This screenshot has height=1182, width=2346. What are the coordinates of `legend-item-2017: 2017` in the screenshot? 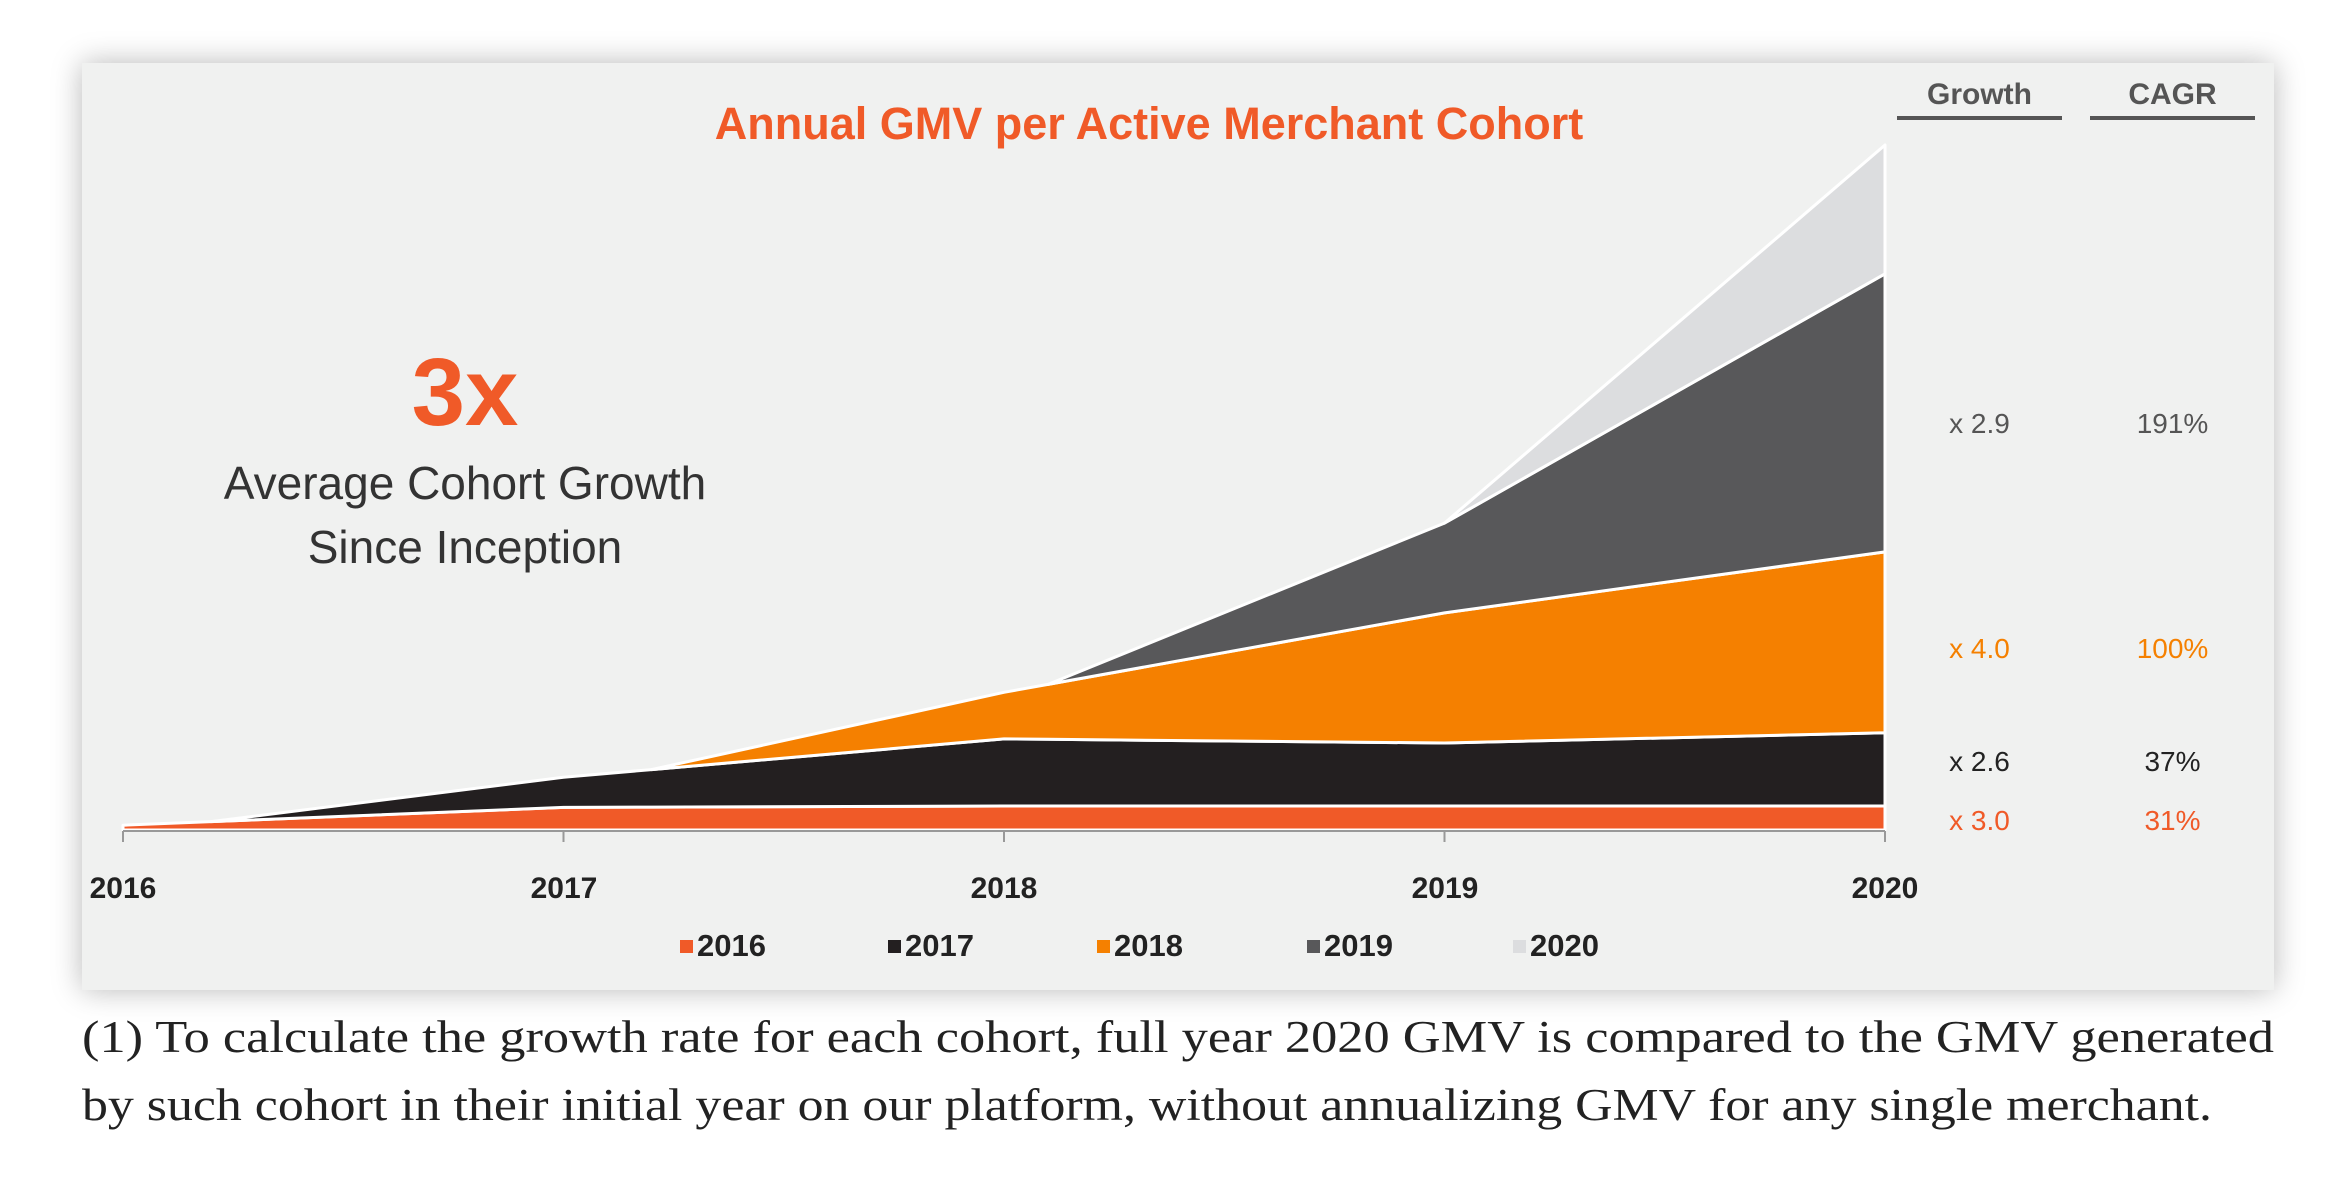 It's located at (931, 946).